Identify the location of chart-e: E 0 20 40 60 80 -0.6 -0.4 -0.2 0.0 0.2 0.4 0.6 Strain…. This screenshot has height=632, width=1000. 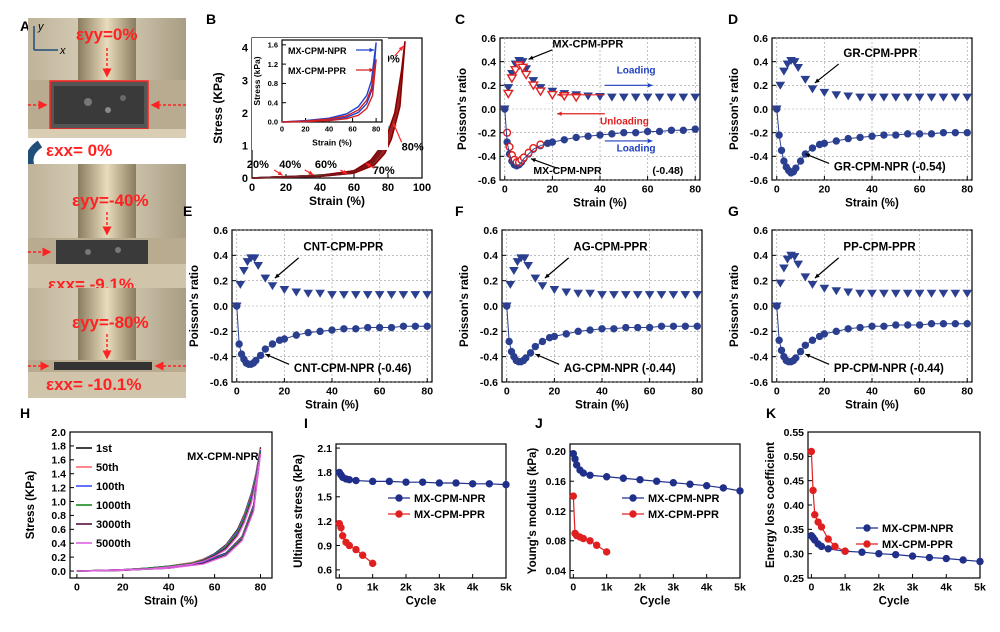
(308, 307).